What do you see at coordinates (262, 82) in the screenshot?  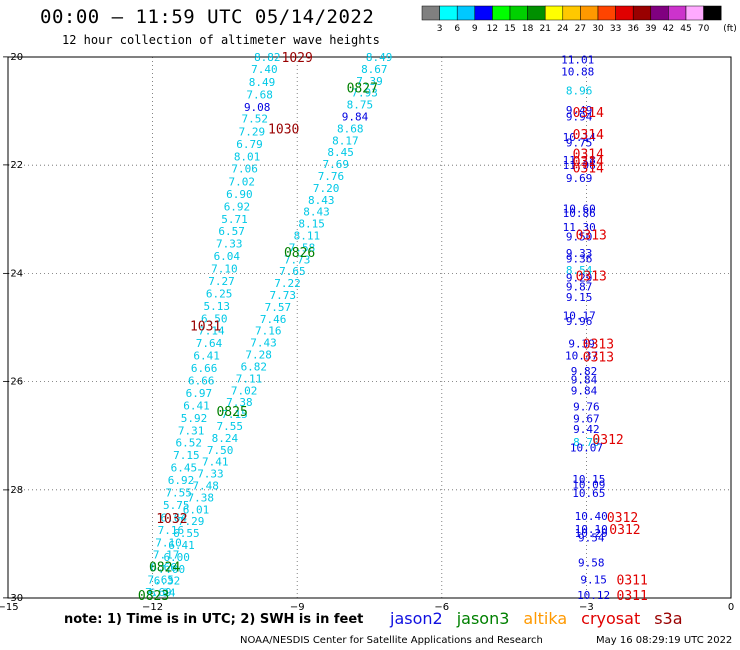 I see `wave-height-point: 8.49` at bounding box center [262, 82].